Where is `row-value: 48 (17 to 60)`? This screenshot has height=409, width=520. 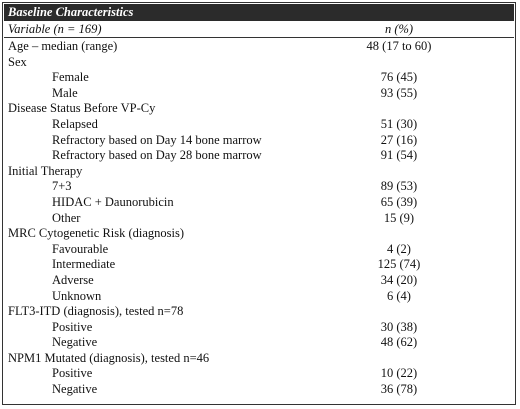
row-value: 48 (17 to 60) is located at coordinates (399, 46).